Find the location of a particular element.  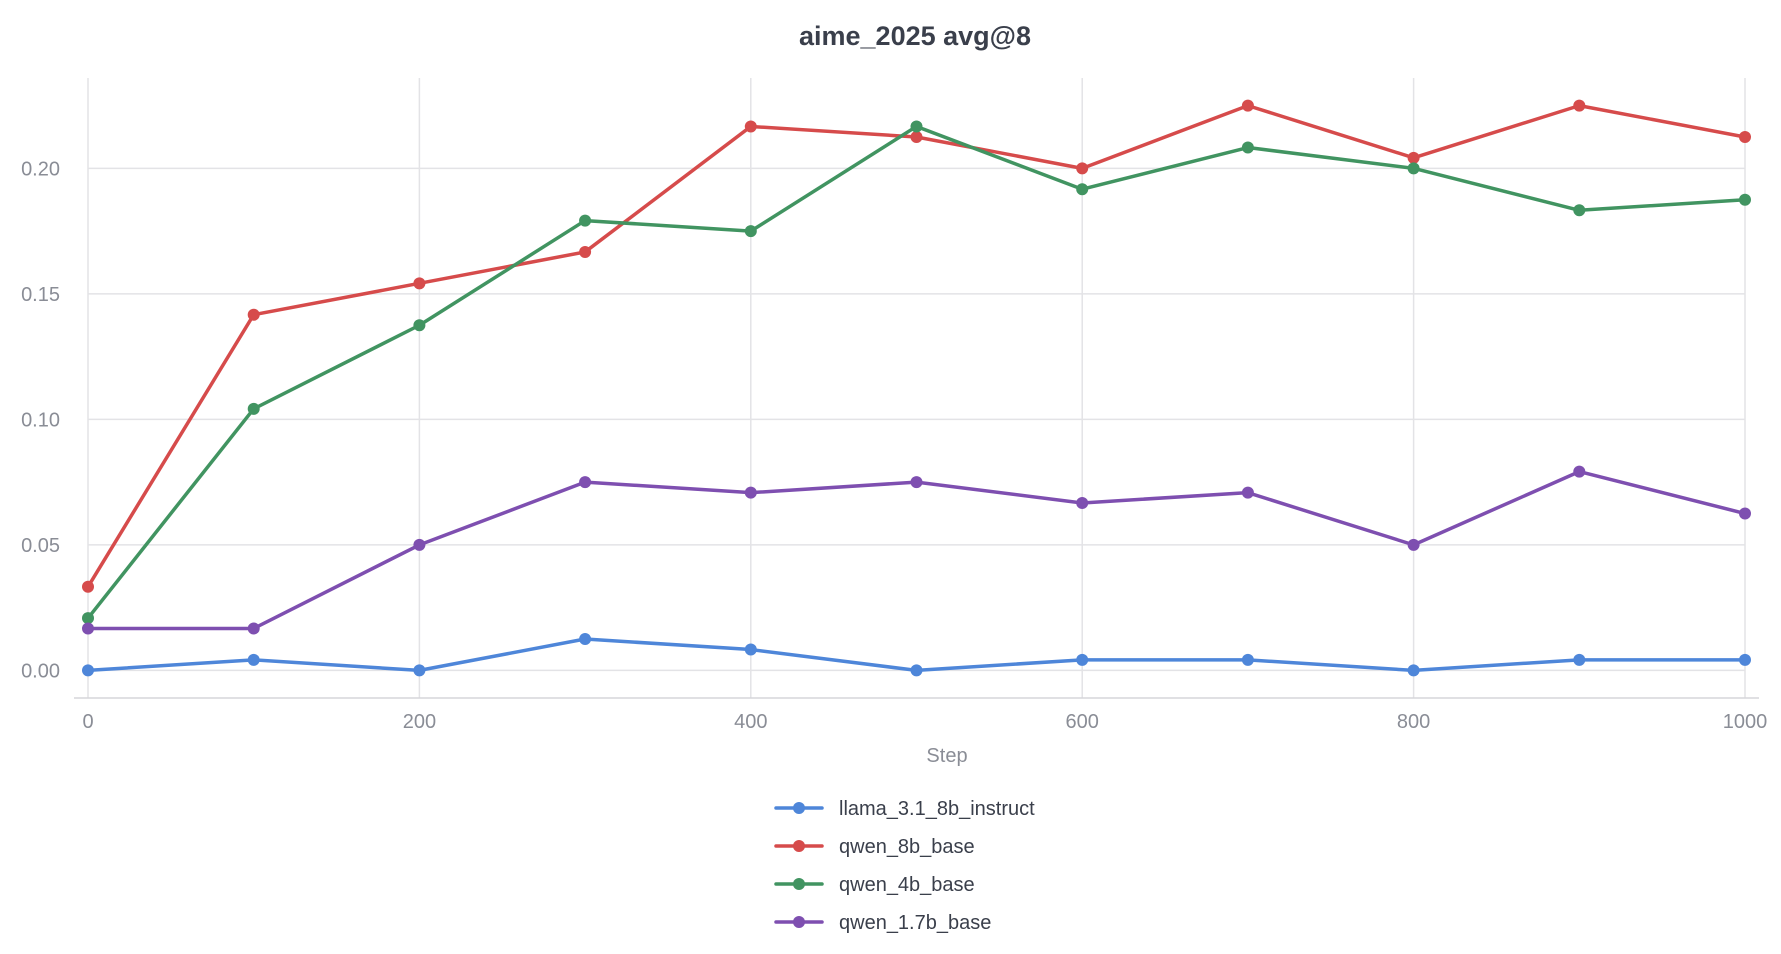

x-tick-label: 400 is located at coordinates (750, 722).